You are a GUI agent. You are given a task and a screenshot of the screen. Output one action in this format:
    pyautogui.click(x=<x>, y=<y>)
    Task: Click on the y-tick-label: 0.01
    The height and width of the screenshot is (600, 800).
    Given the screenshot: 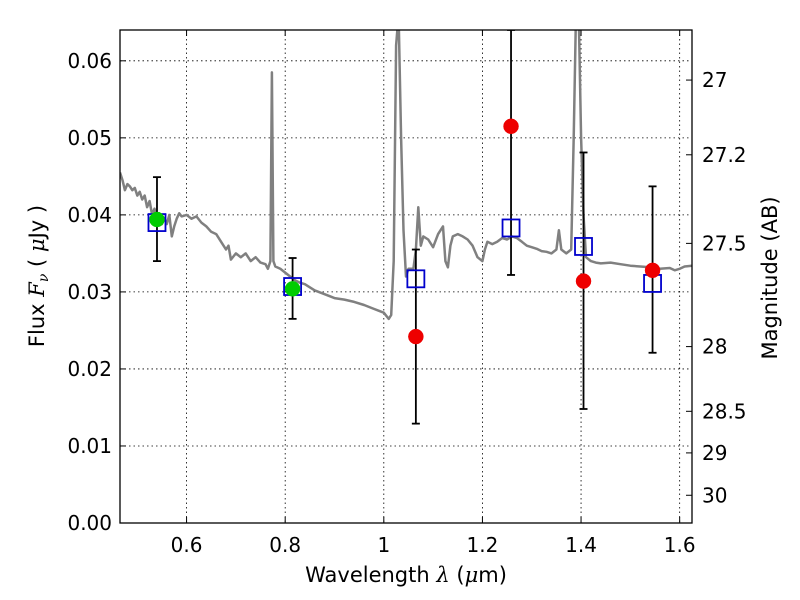 What is the action you would take?
    pyautogui.click(x=89, y=446)
    